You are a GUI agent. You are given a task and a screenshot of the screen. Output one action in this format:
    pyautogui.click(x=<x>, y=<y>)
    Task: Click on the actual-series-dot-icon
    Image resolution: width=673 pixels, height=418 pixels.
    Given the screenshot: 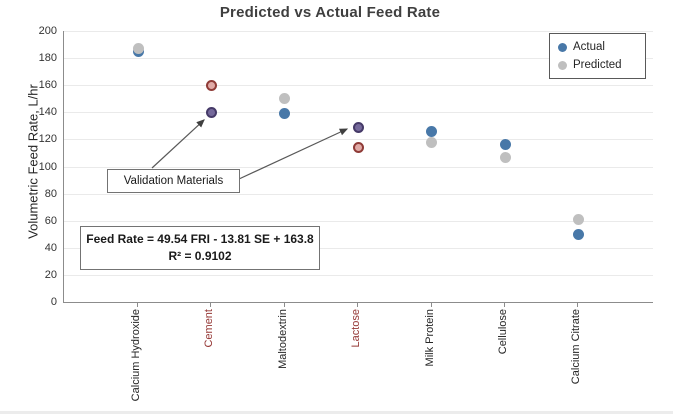 What is the action you would take?
    pyautogui.click(x=562, y=47)
    